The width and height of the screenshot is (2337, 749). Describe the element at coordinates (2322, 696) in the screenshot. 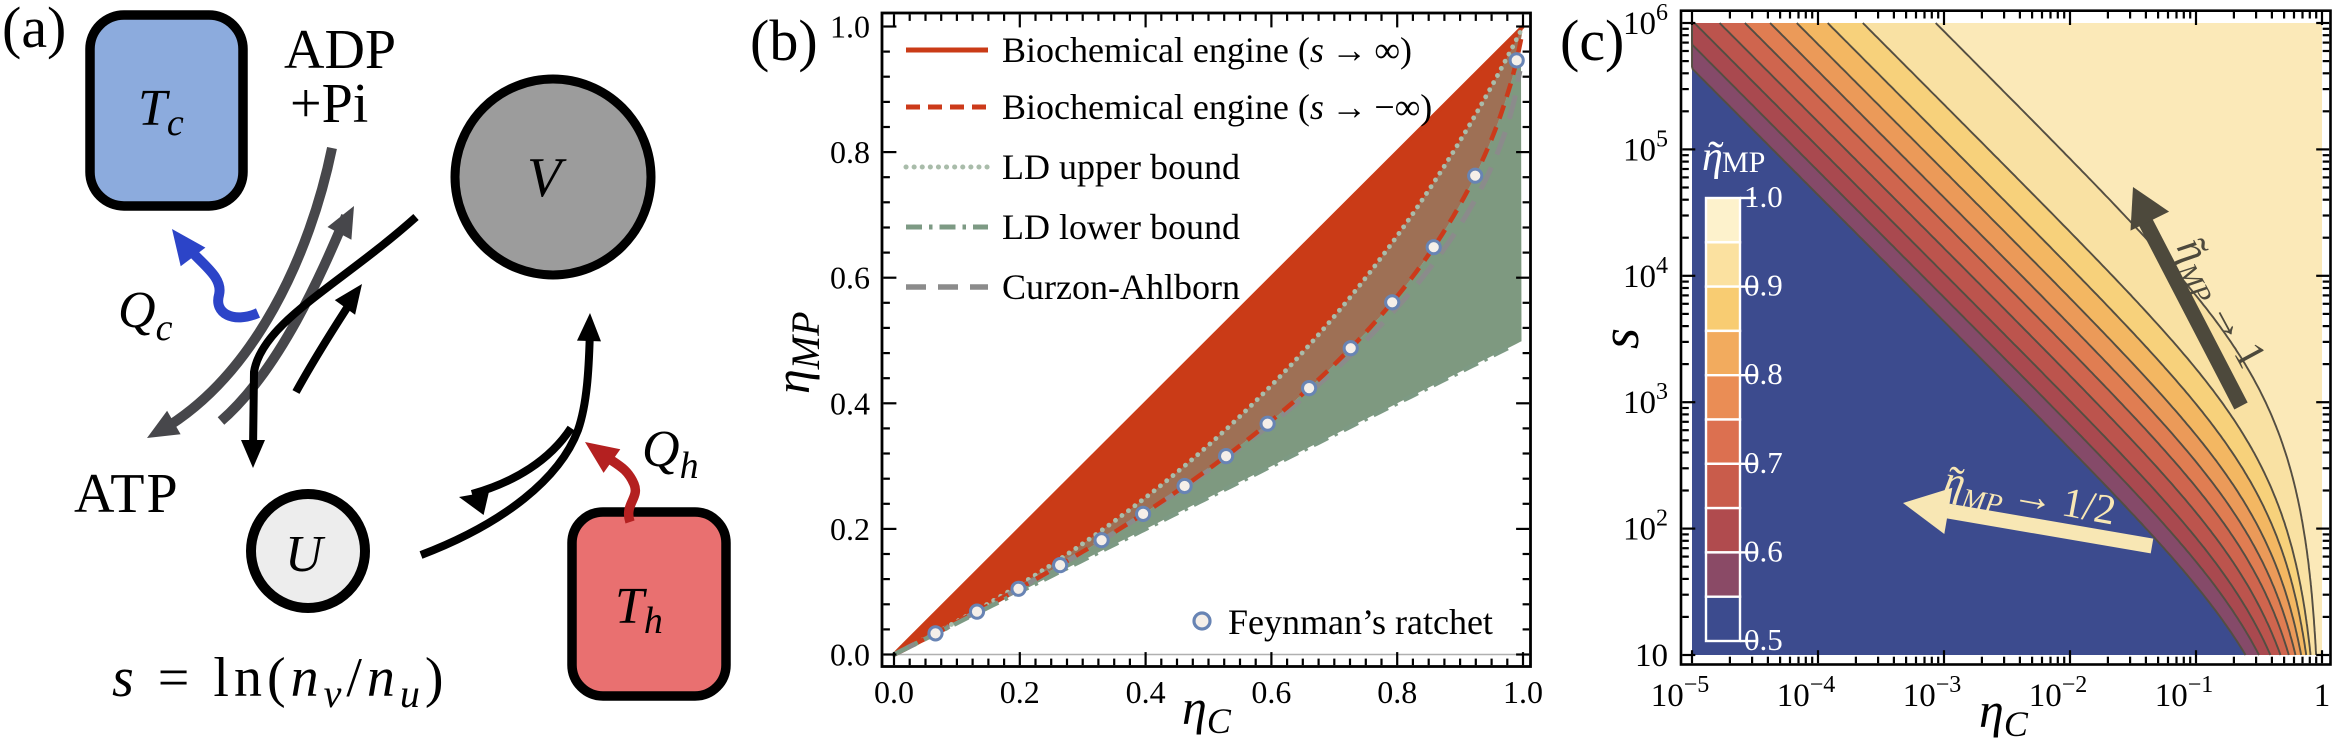

I see `svg-text: 1` at that location.